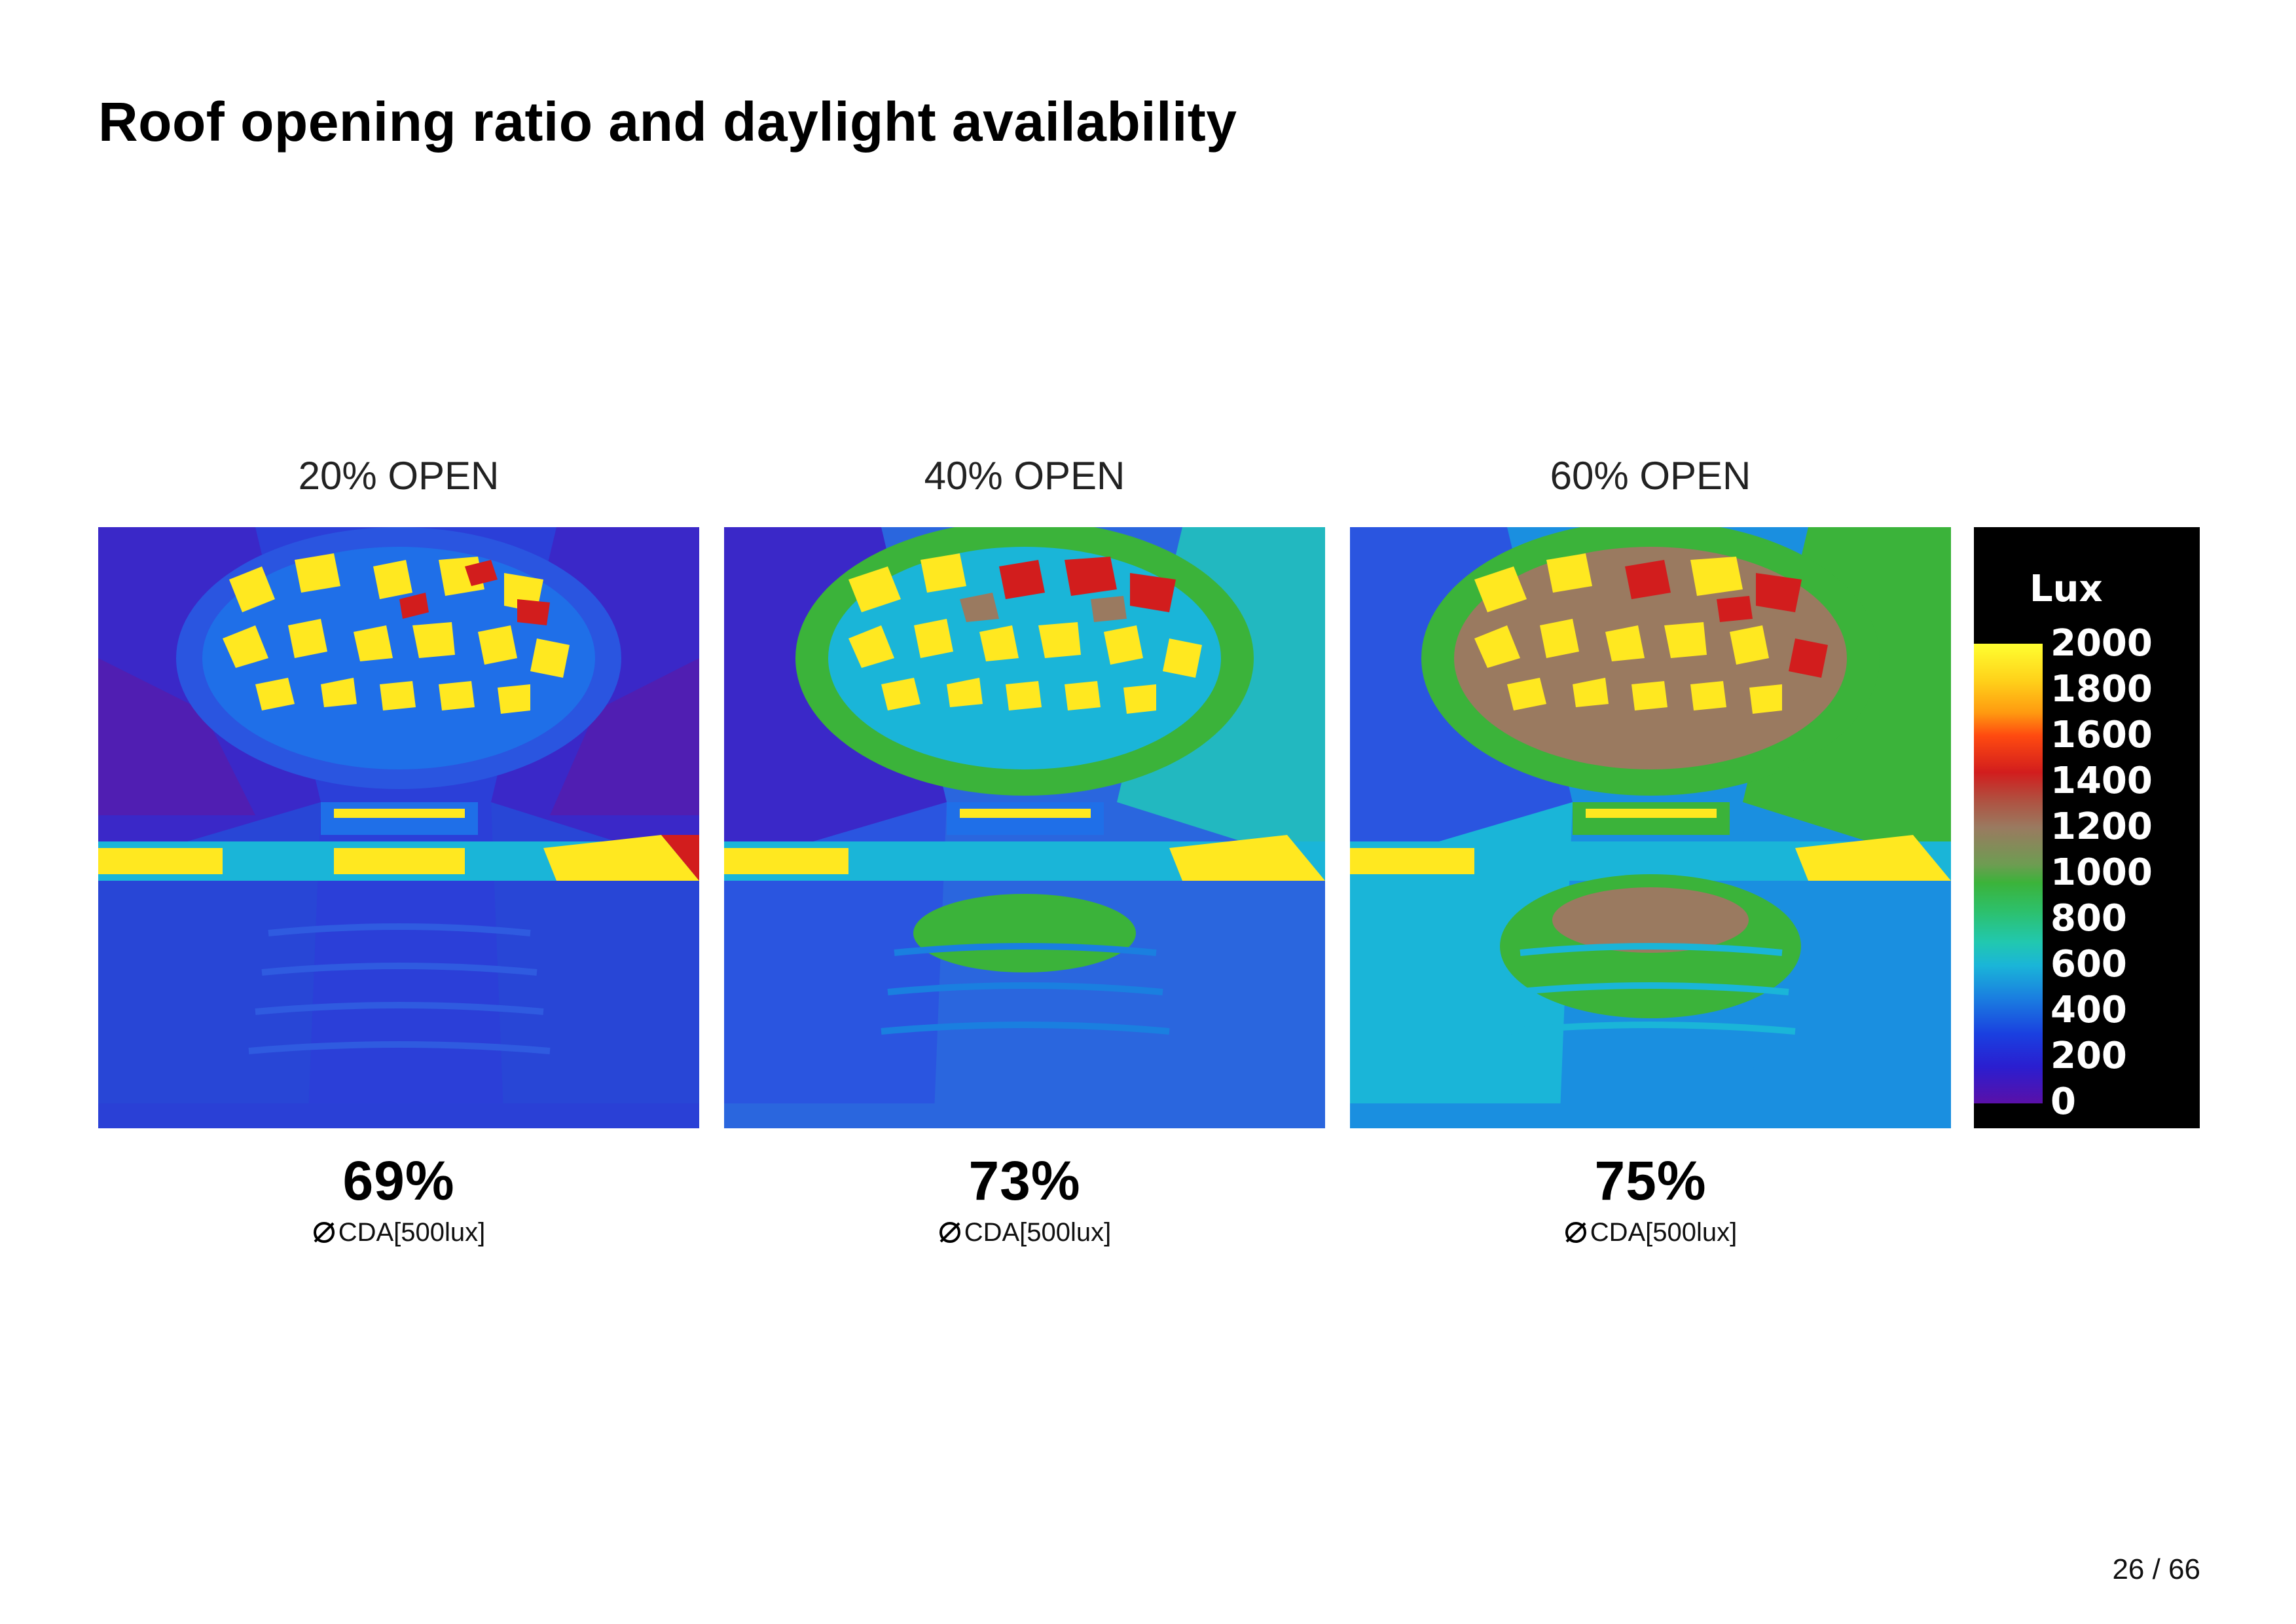 This screenshot has width=2296, height=1624. I want to click on panel-label-40-open: 40% OPEN, so click(1024, 476).